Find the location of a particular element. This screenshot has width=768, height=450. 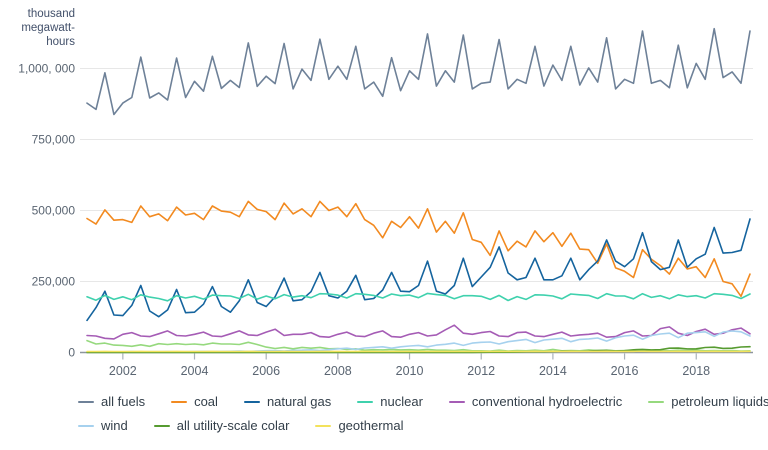

legend-label: natural gas is located at coordinates (299, 401).